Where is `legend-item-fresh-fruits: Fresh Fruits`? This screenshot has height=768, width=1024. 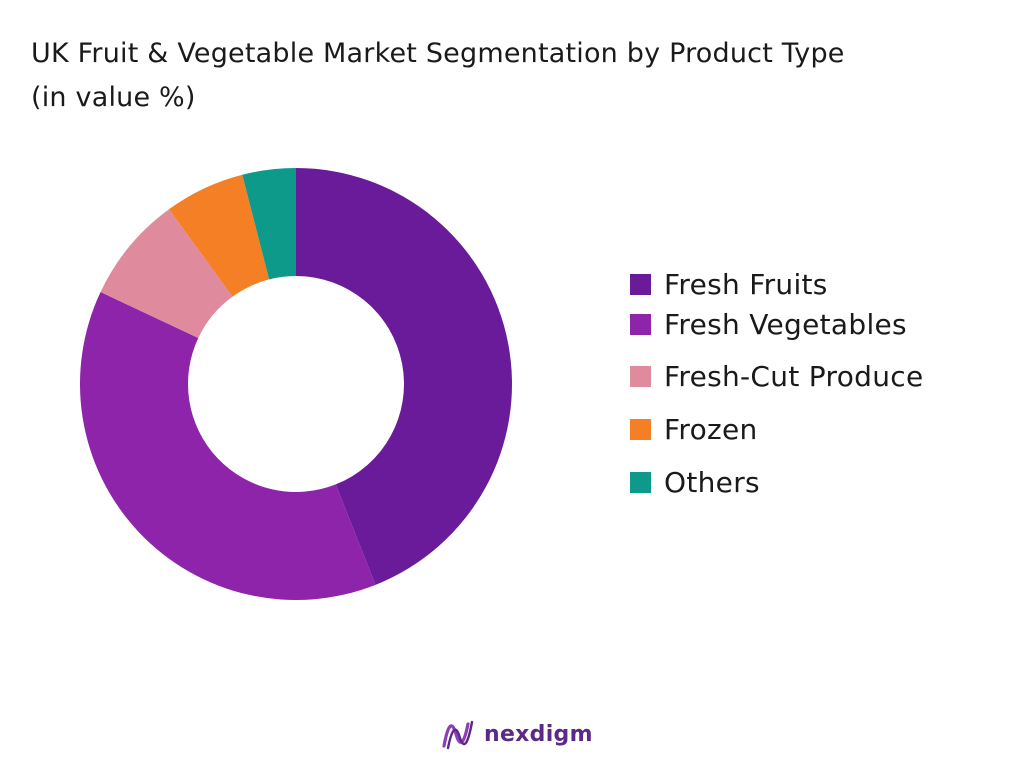
legend-item-fresh-fruits: Fresh Fruits is located at coordinates (729, 284).